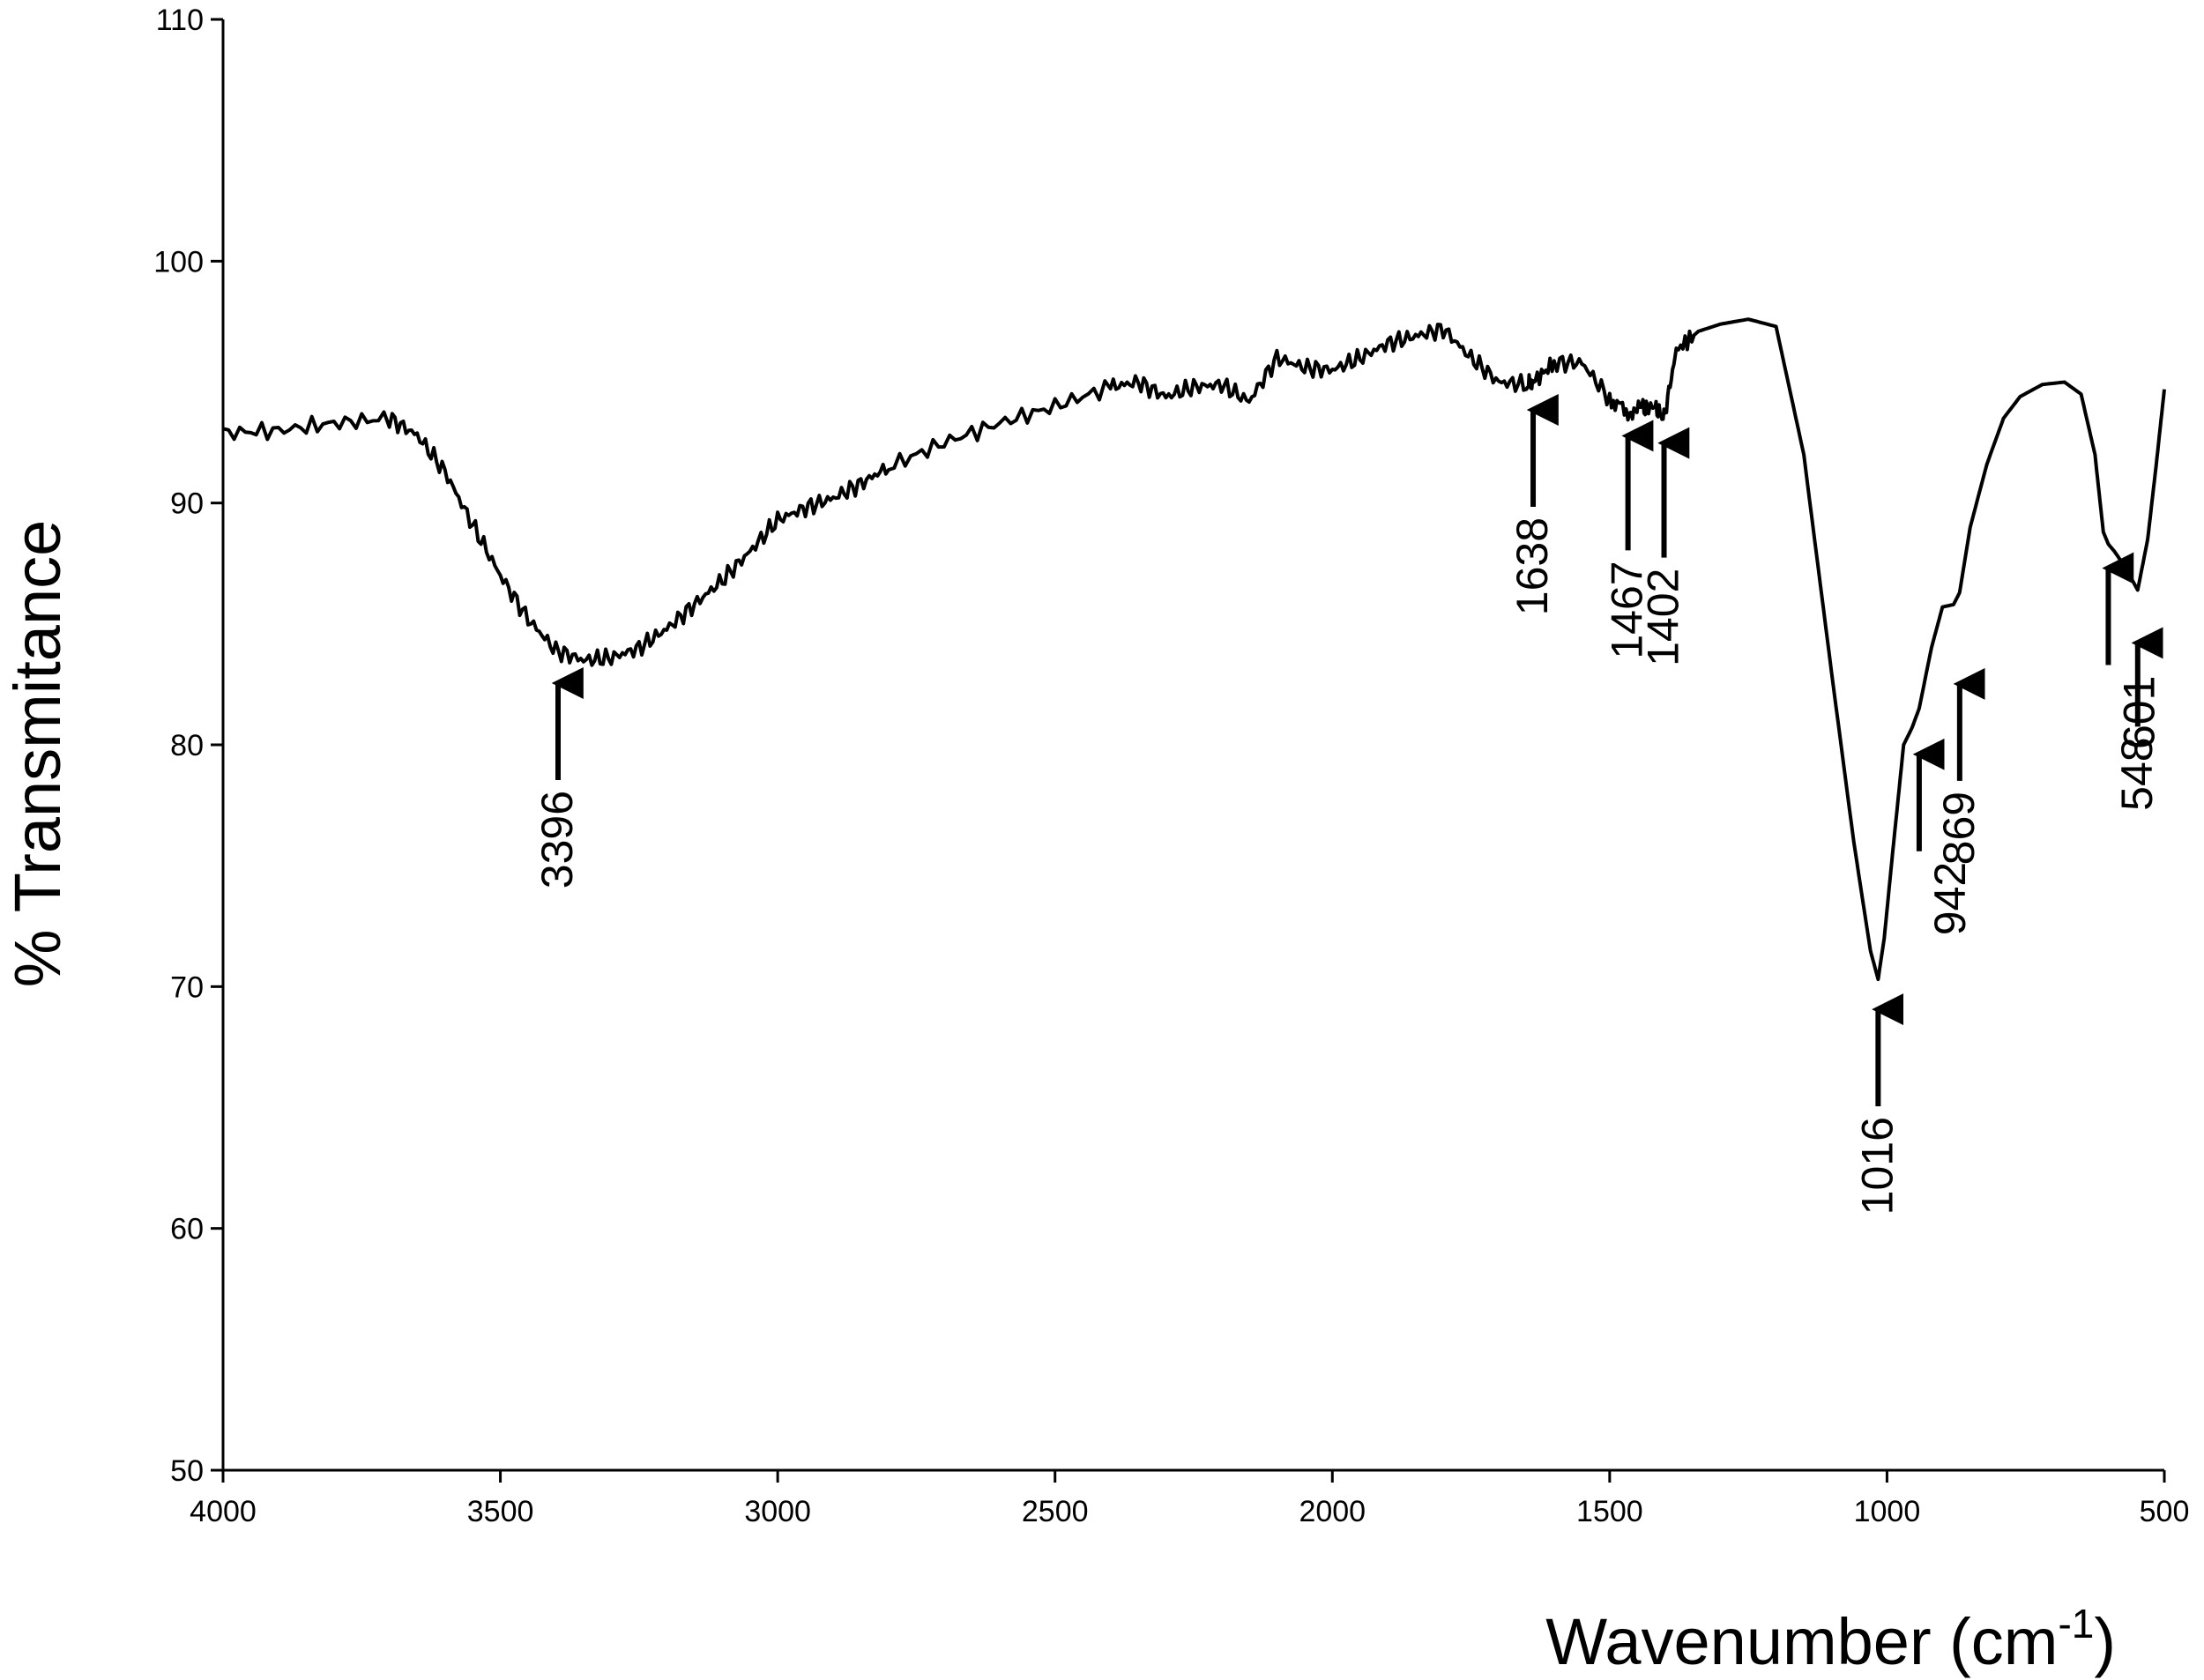 The image size is (2204, 1680). I want to click on peak-label: 1467, so click(1628, 609).